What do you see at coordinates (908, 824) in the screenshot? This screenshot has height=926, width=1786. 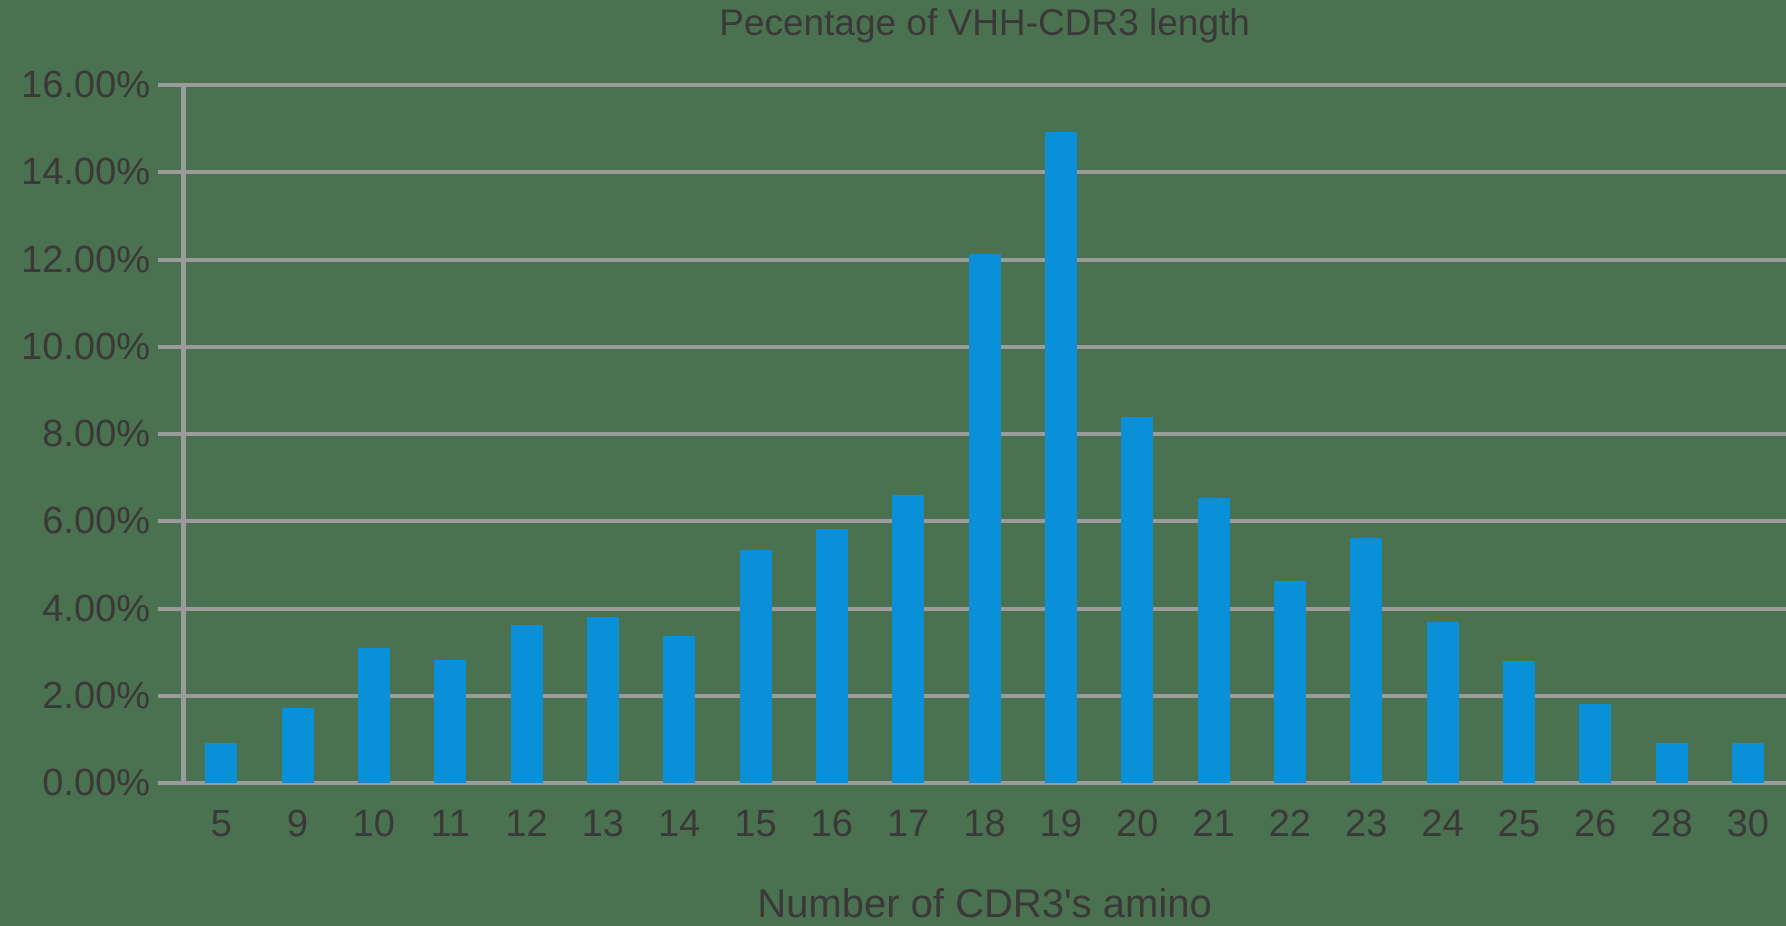 I see `x-tick-label: 17` at bounding box center [908, 824].